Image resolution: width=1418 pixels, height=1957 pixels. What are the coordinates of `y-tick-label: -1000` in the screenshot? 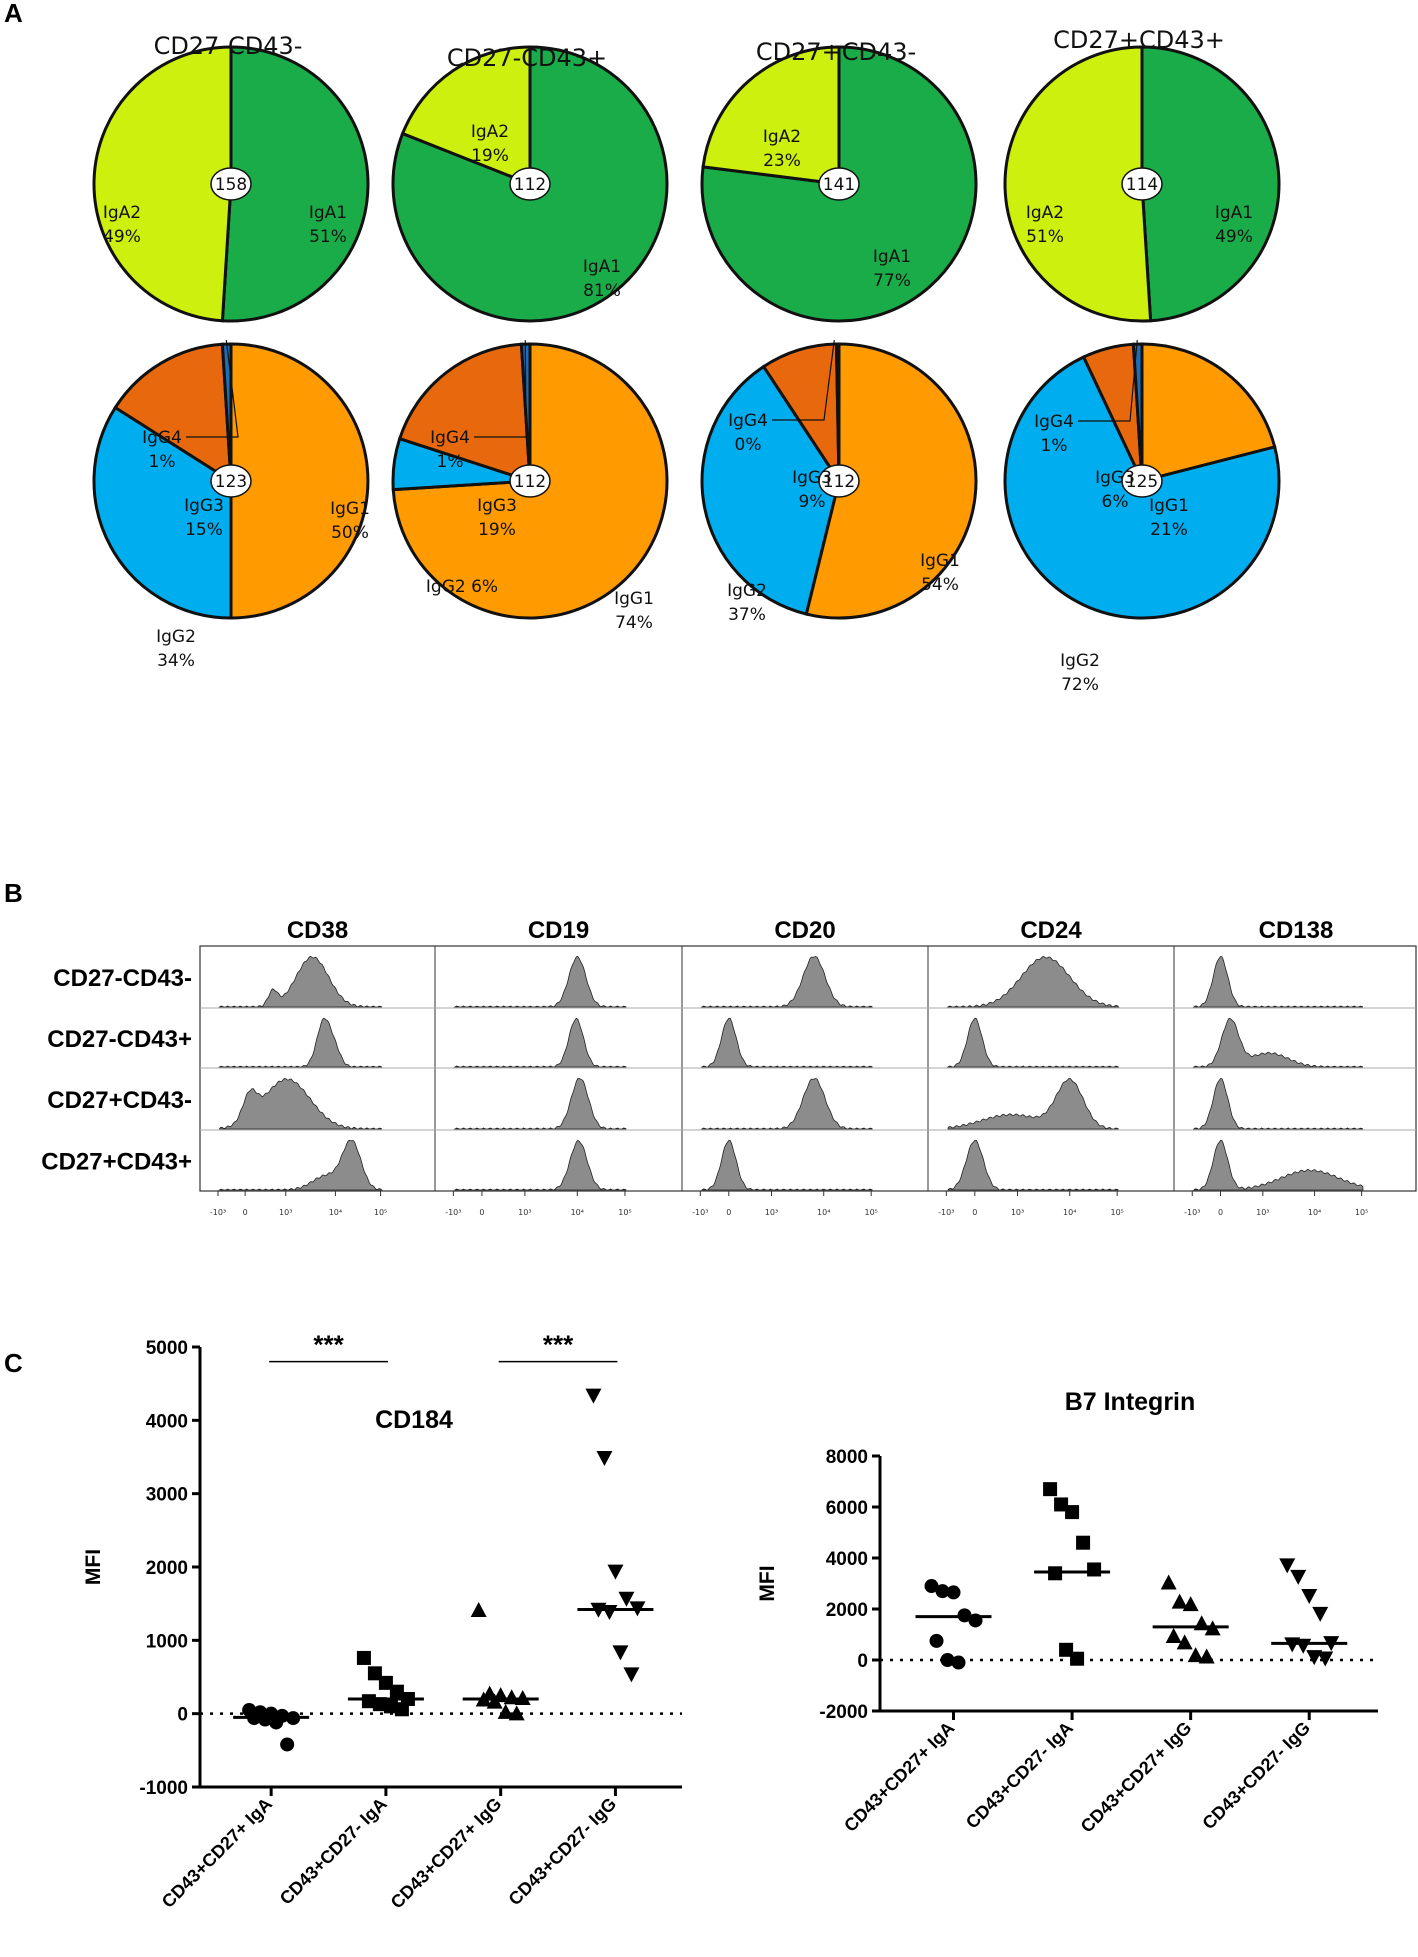 It's located at (163, 1788).